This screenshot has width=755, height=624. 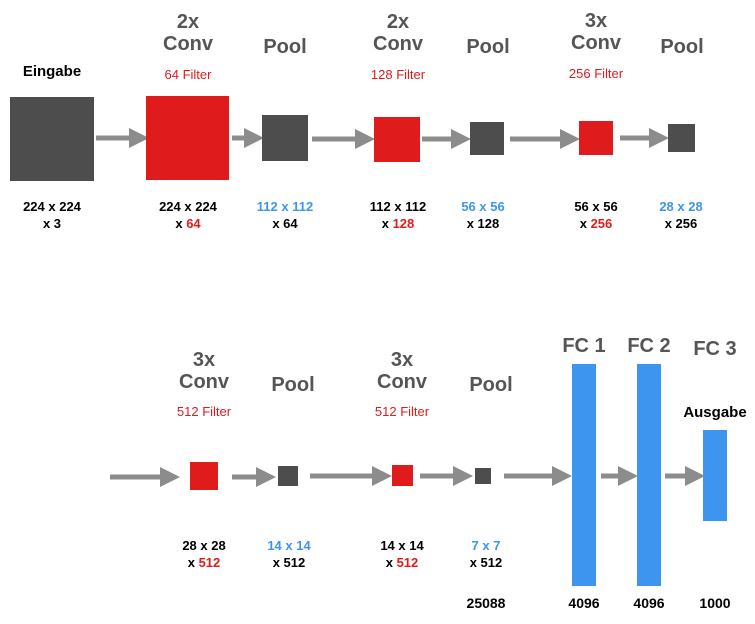 What do you see at coordinates (398, 215) in the screenshot?
I see `conv2-dims: 112 x 112 x 128` at bounding box center [398, 215].